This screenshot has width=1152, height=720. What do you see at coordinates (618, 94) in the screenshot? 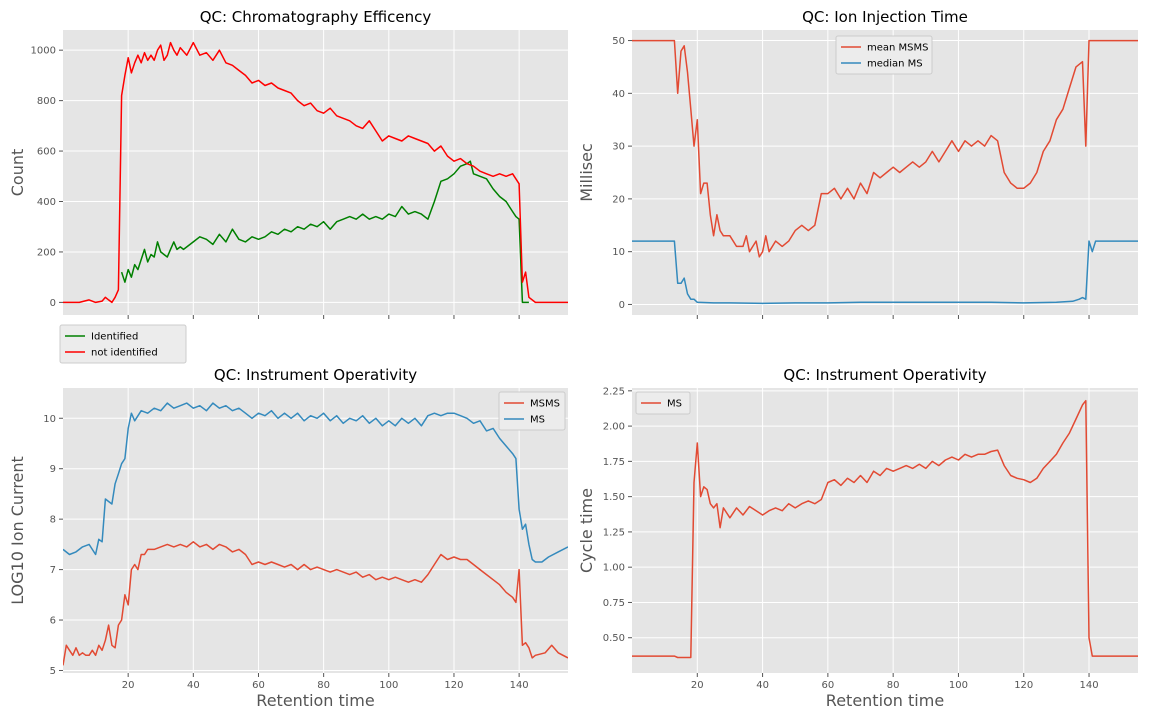
I see `y-tick-label: 40` at bounding box center [618, 94].